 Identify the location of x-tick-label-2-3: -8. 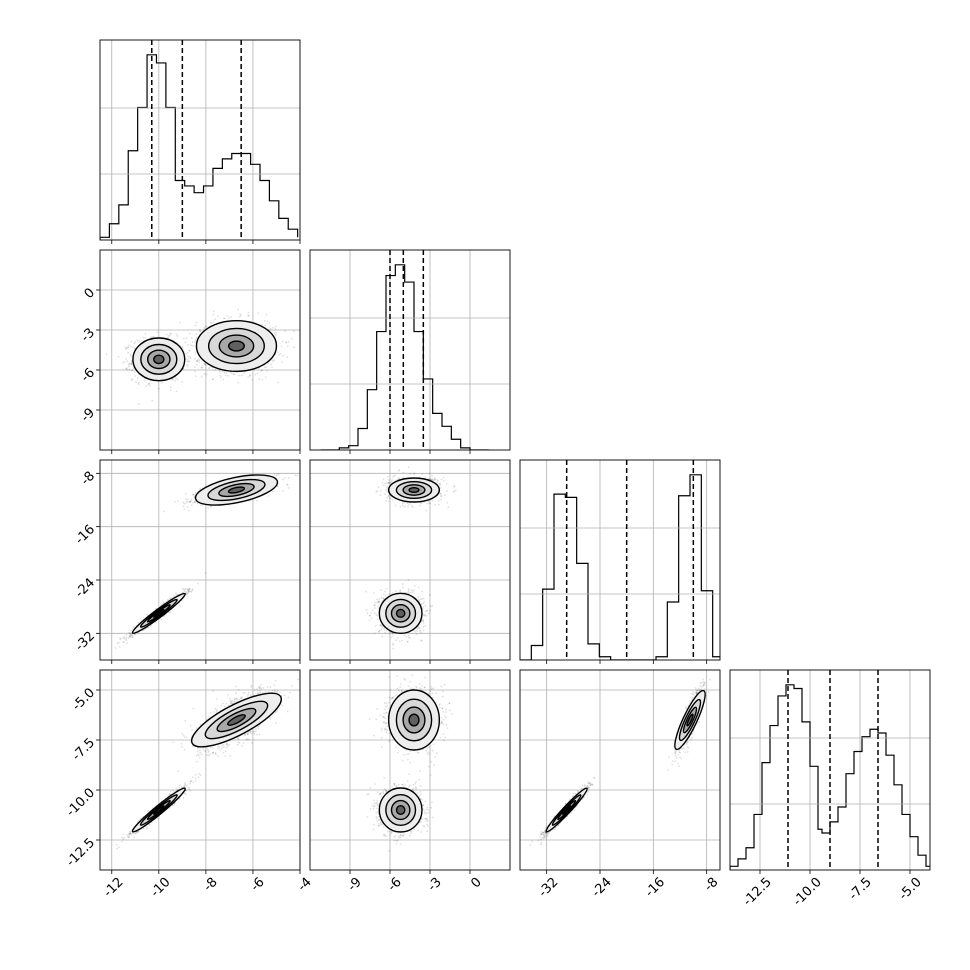
(712, 885).